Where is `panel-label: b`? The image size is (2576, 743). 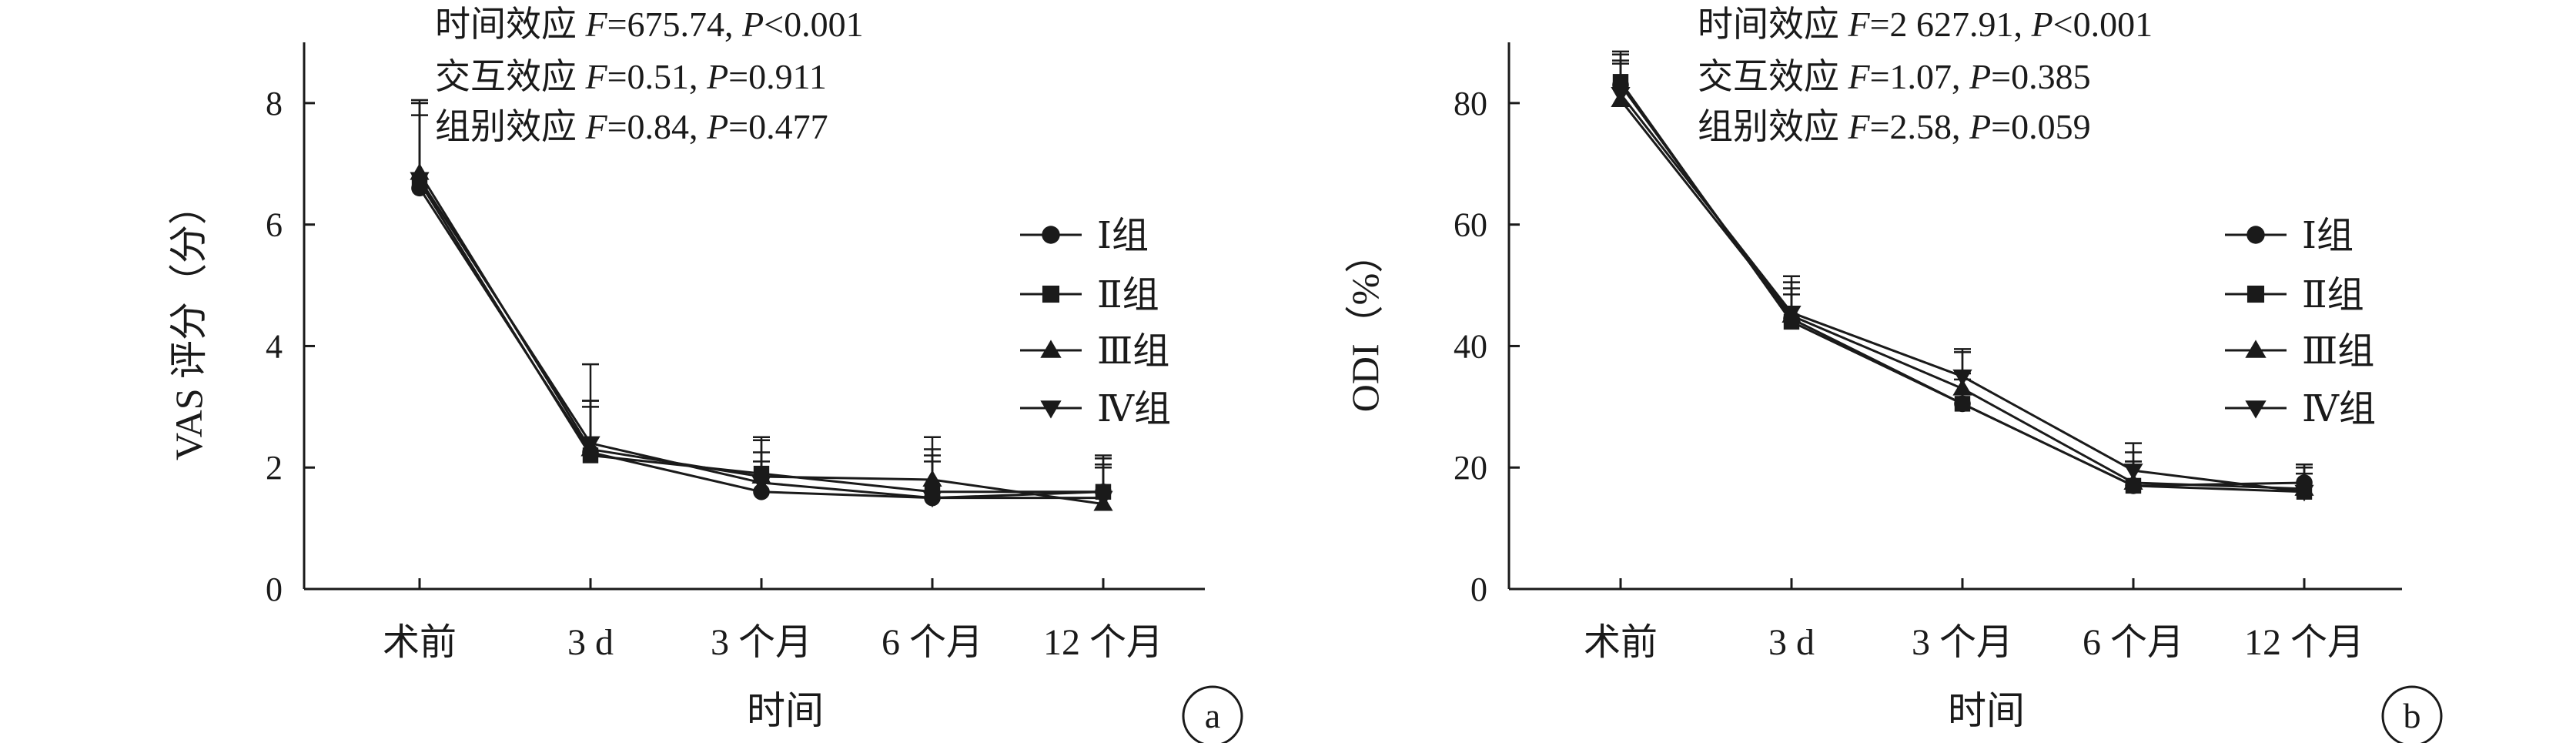
panel-label: b is located at coordinates (2412, 715).